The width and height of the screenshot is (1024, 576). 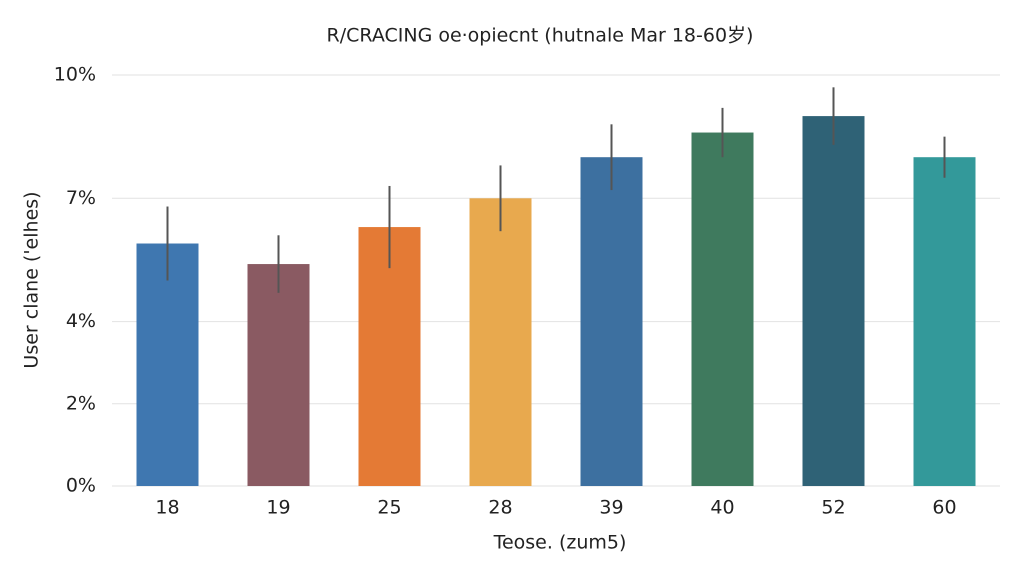 I want to click on y-tick-label: 7%, so click(x=81, y=198).